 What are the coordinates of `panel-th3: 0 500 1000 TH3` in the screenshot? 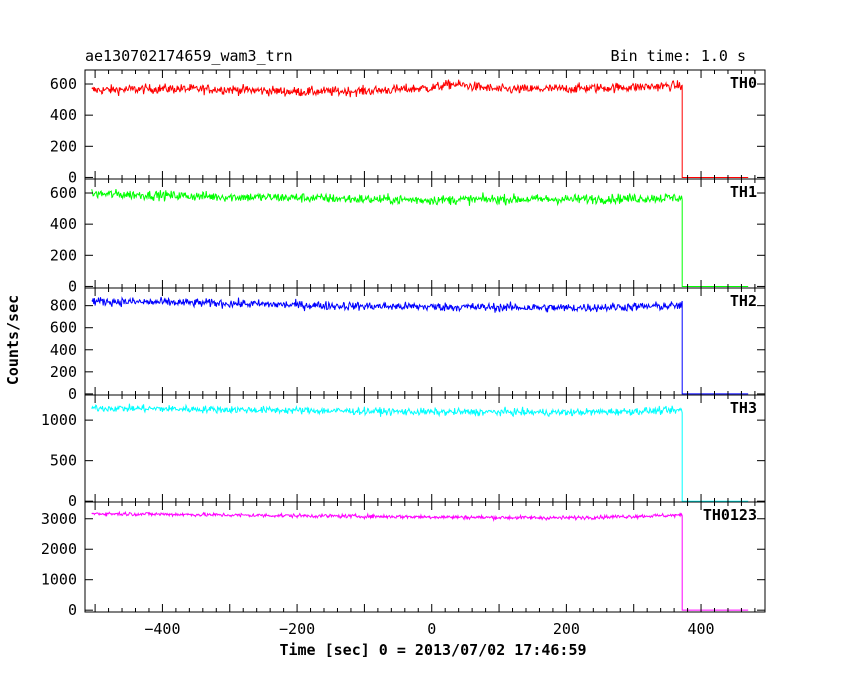 It's located at (403, 452).